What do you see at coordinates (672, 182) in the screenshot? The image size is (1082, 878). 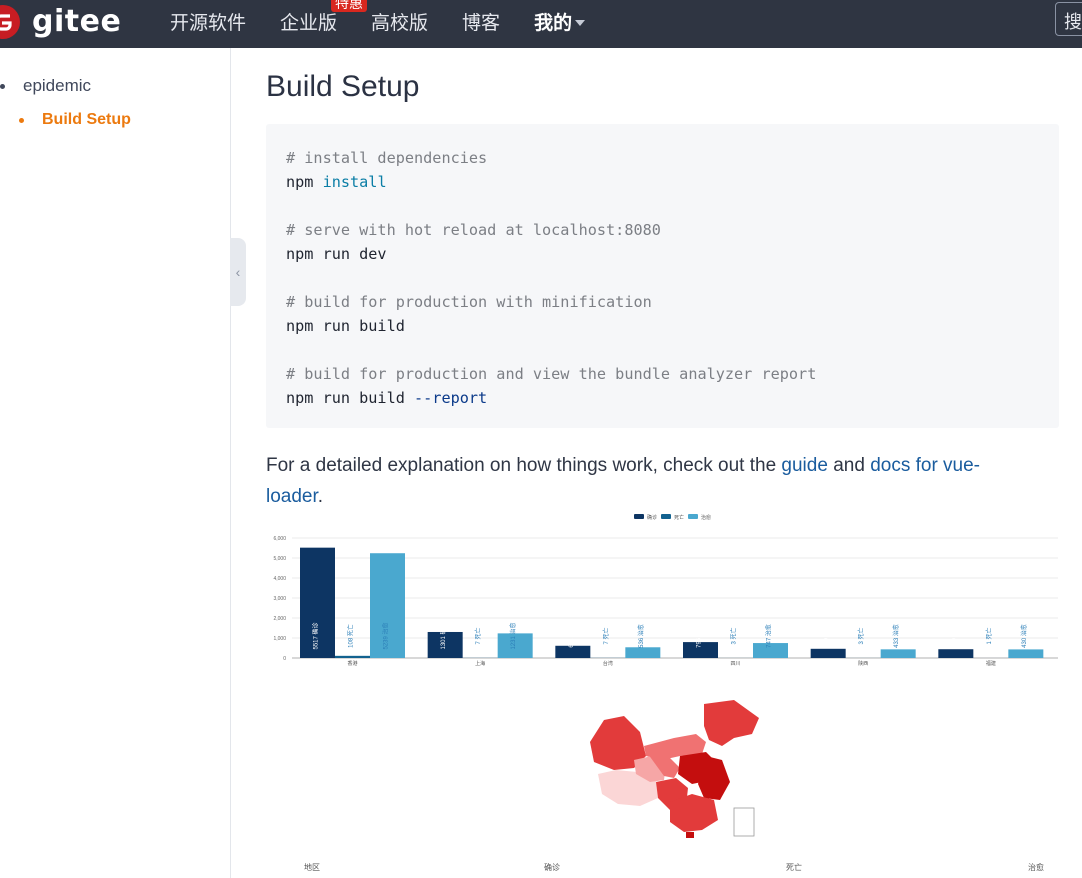 I see `code-line: npm install` at bounding box center [672, 182].